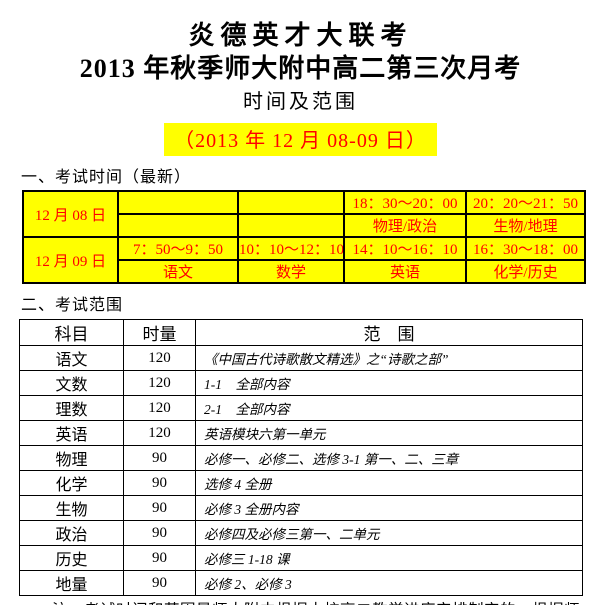 The height and width of the screenshot is (605, 601). What do you see at coordinates (71, 358) in the screenshot?
I see `subject-cell: 语文` at bounding box center [71, 358].